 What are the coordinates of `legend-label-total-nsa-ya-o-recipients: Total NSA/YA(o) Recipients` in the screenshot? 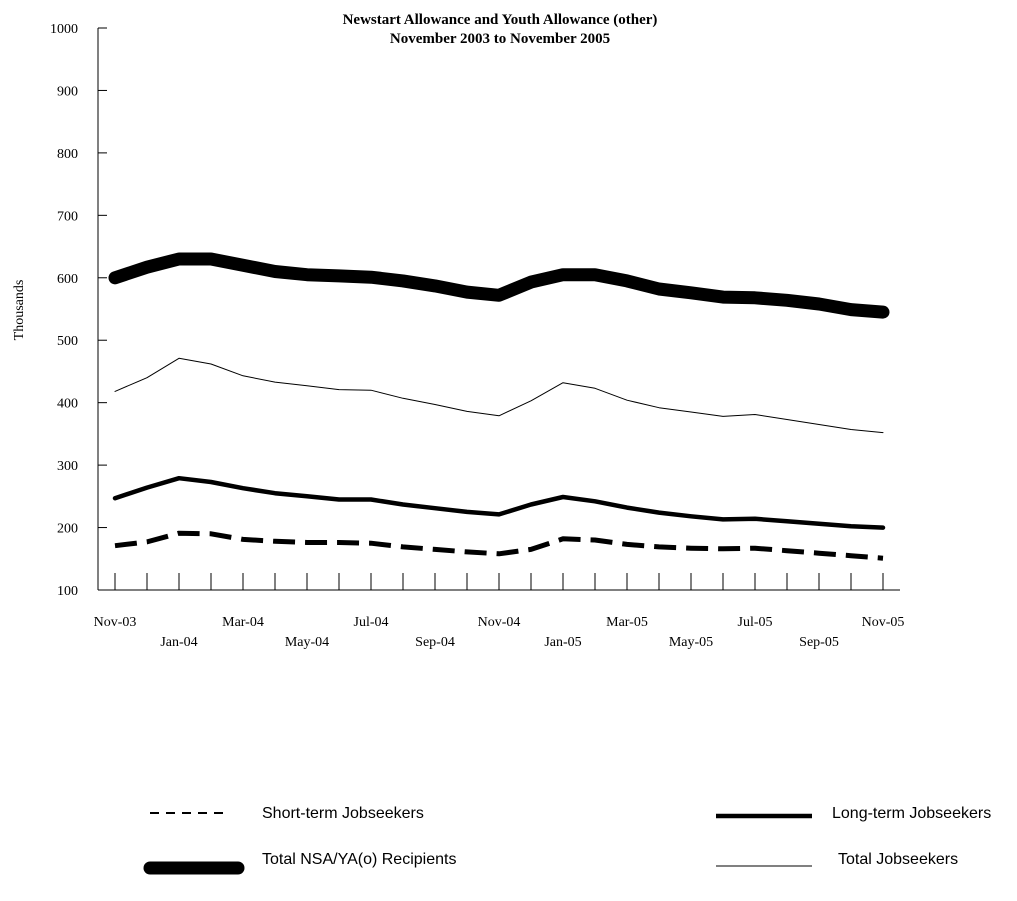 It's located at (359, 859).